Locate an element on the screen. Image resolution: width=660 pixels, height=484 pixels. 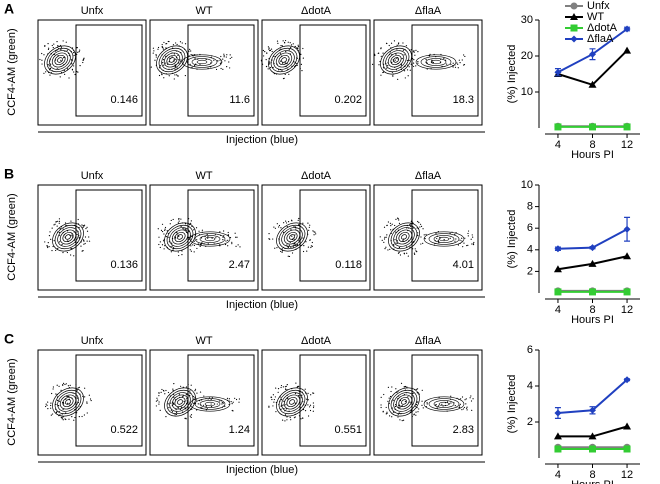
x-axis-label: Hours PI is located at coordinates (592, 155).